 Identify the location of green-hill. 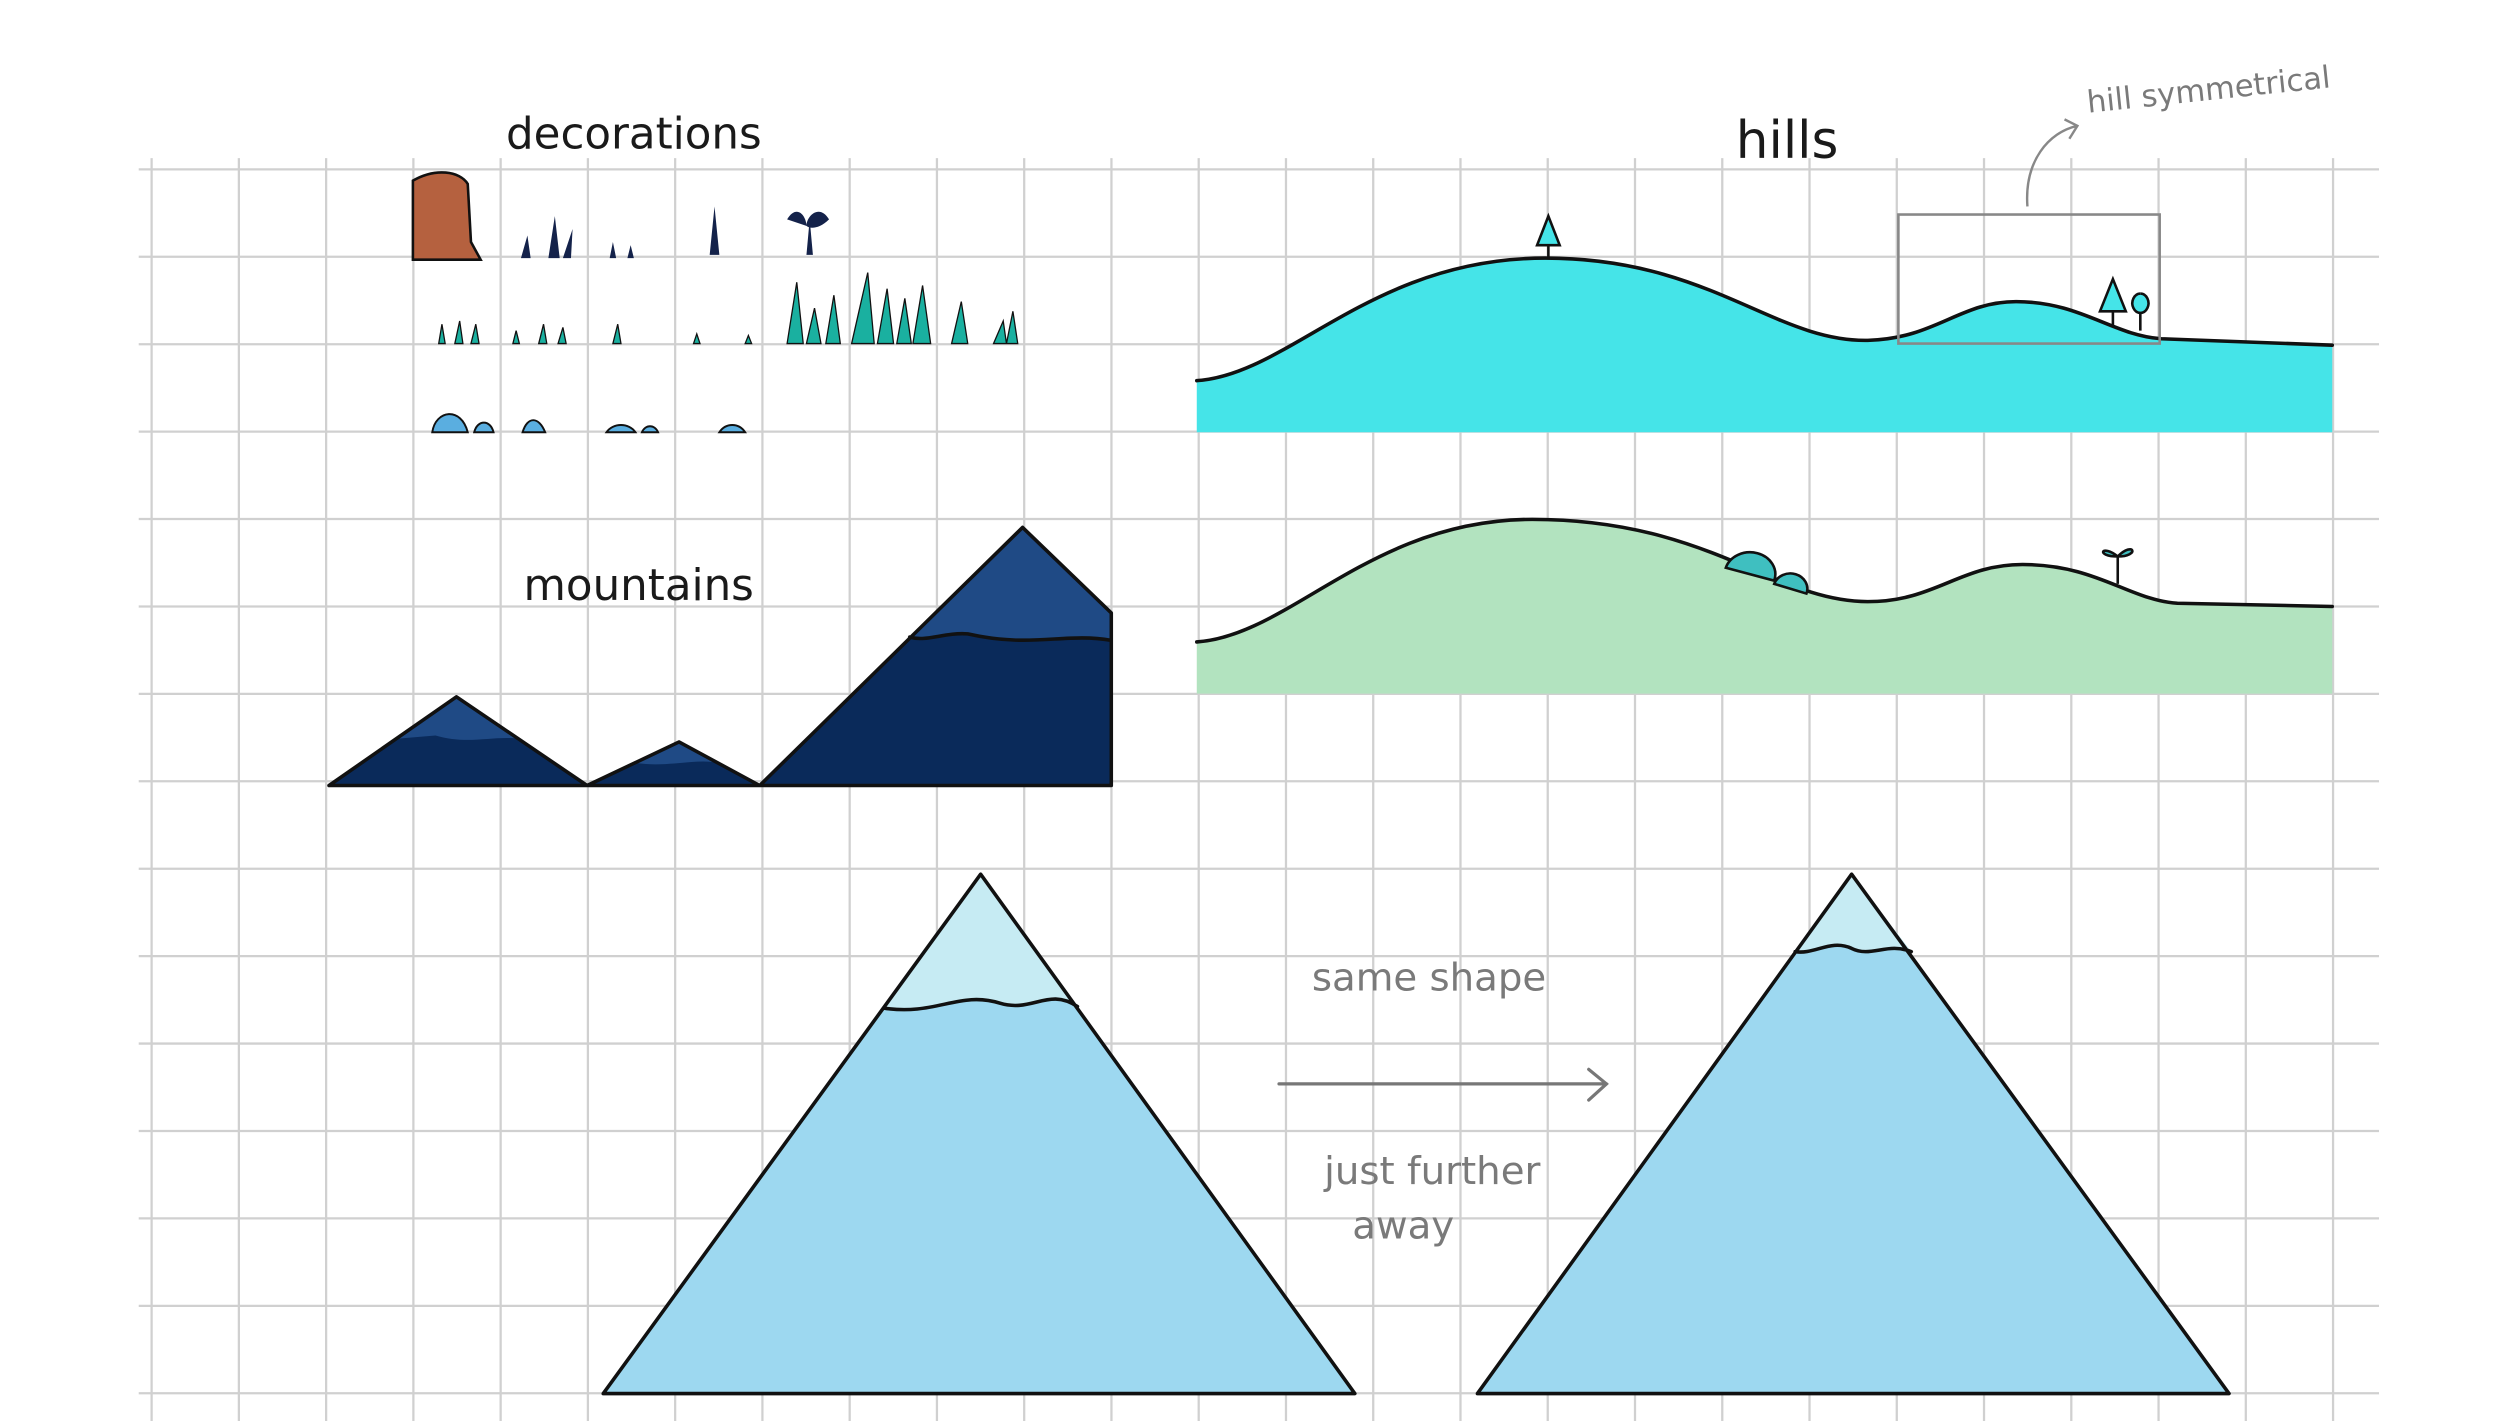
(1764, 606).